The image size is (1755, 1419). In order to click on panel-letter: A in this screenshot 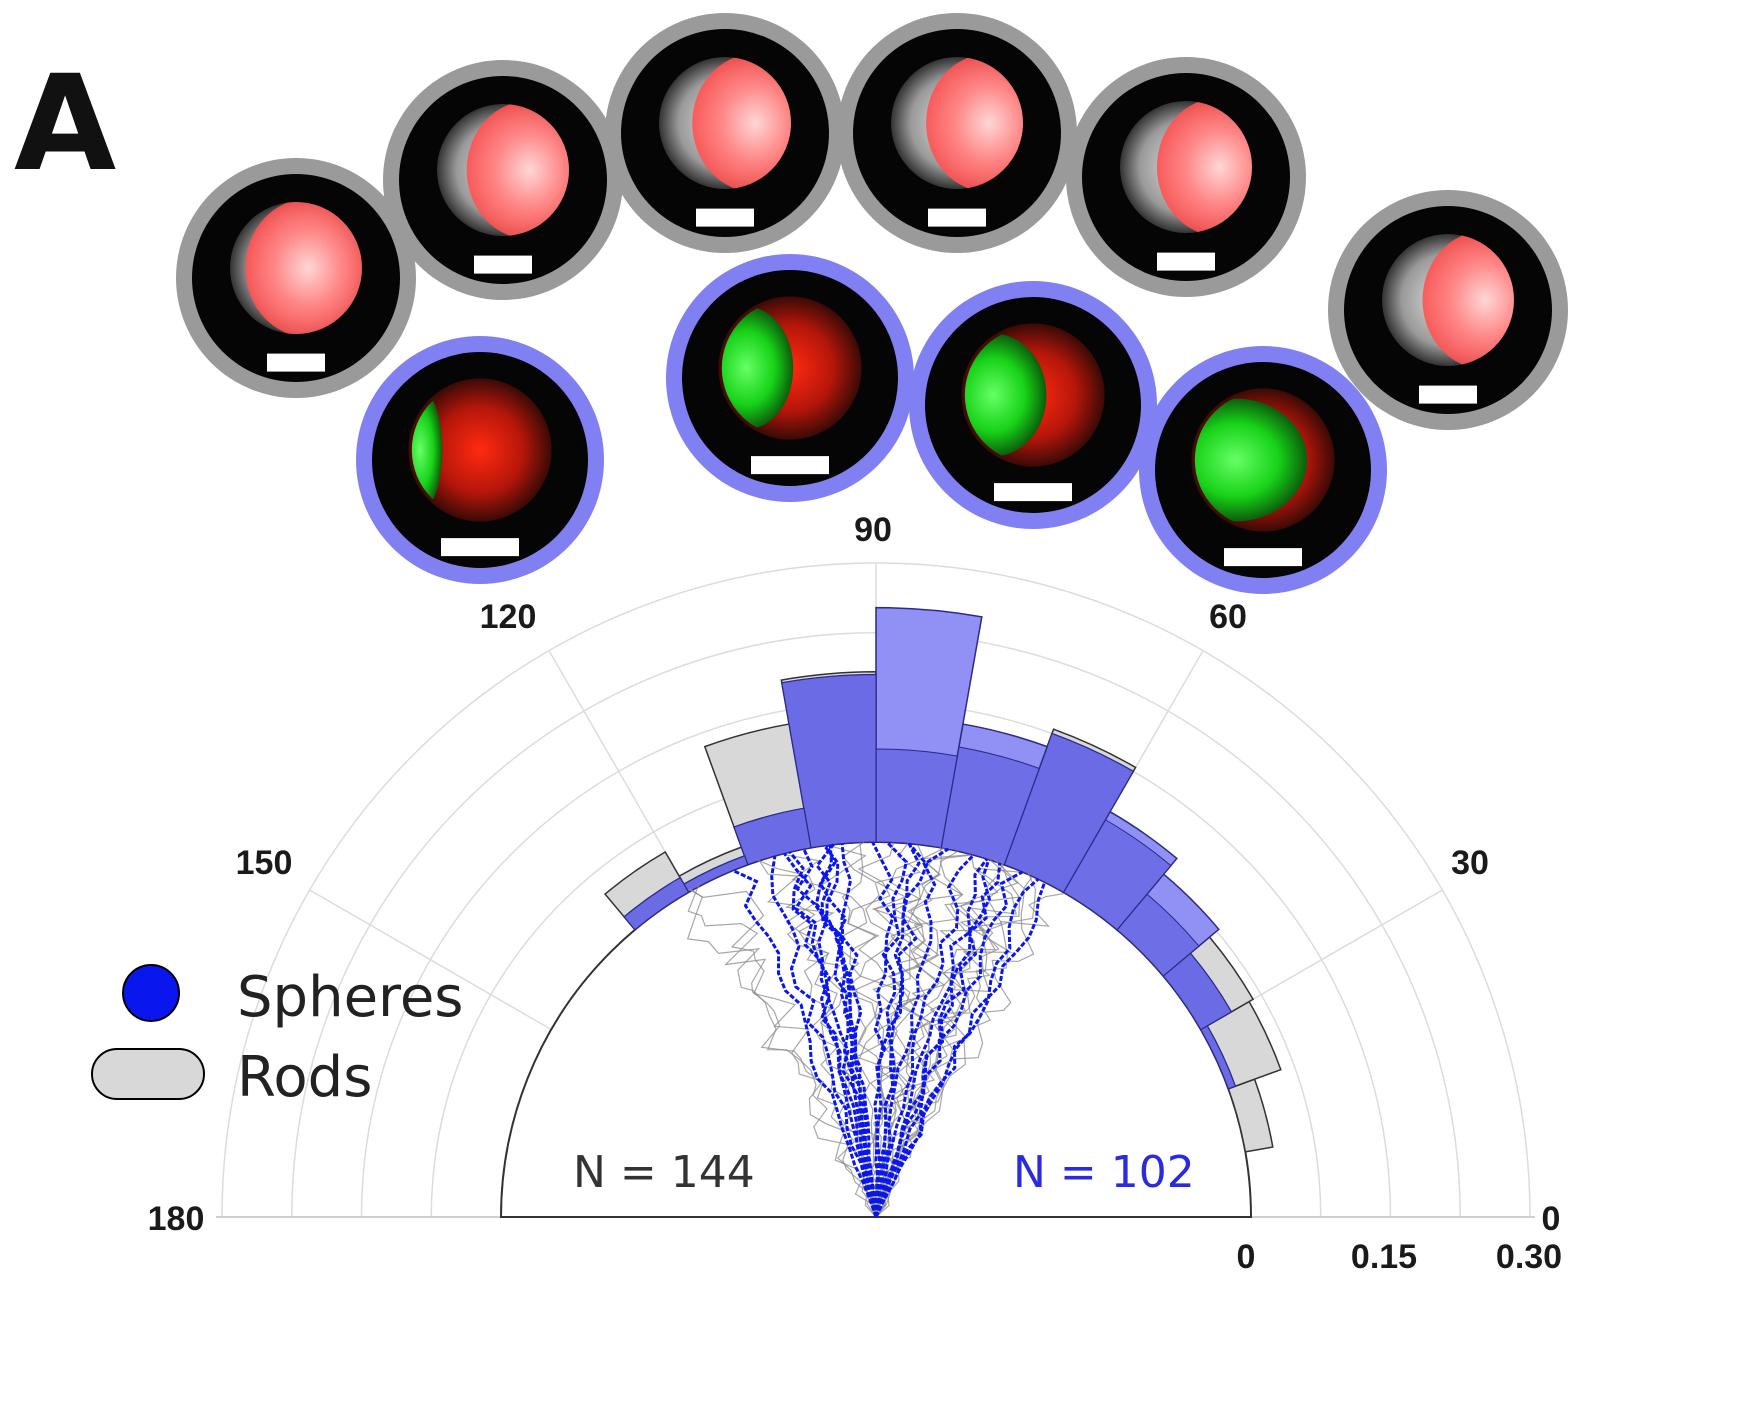, I will do `click(65, 124)`.